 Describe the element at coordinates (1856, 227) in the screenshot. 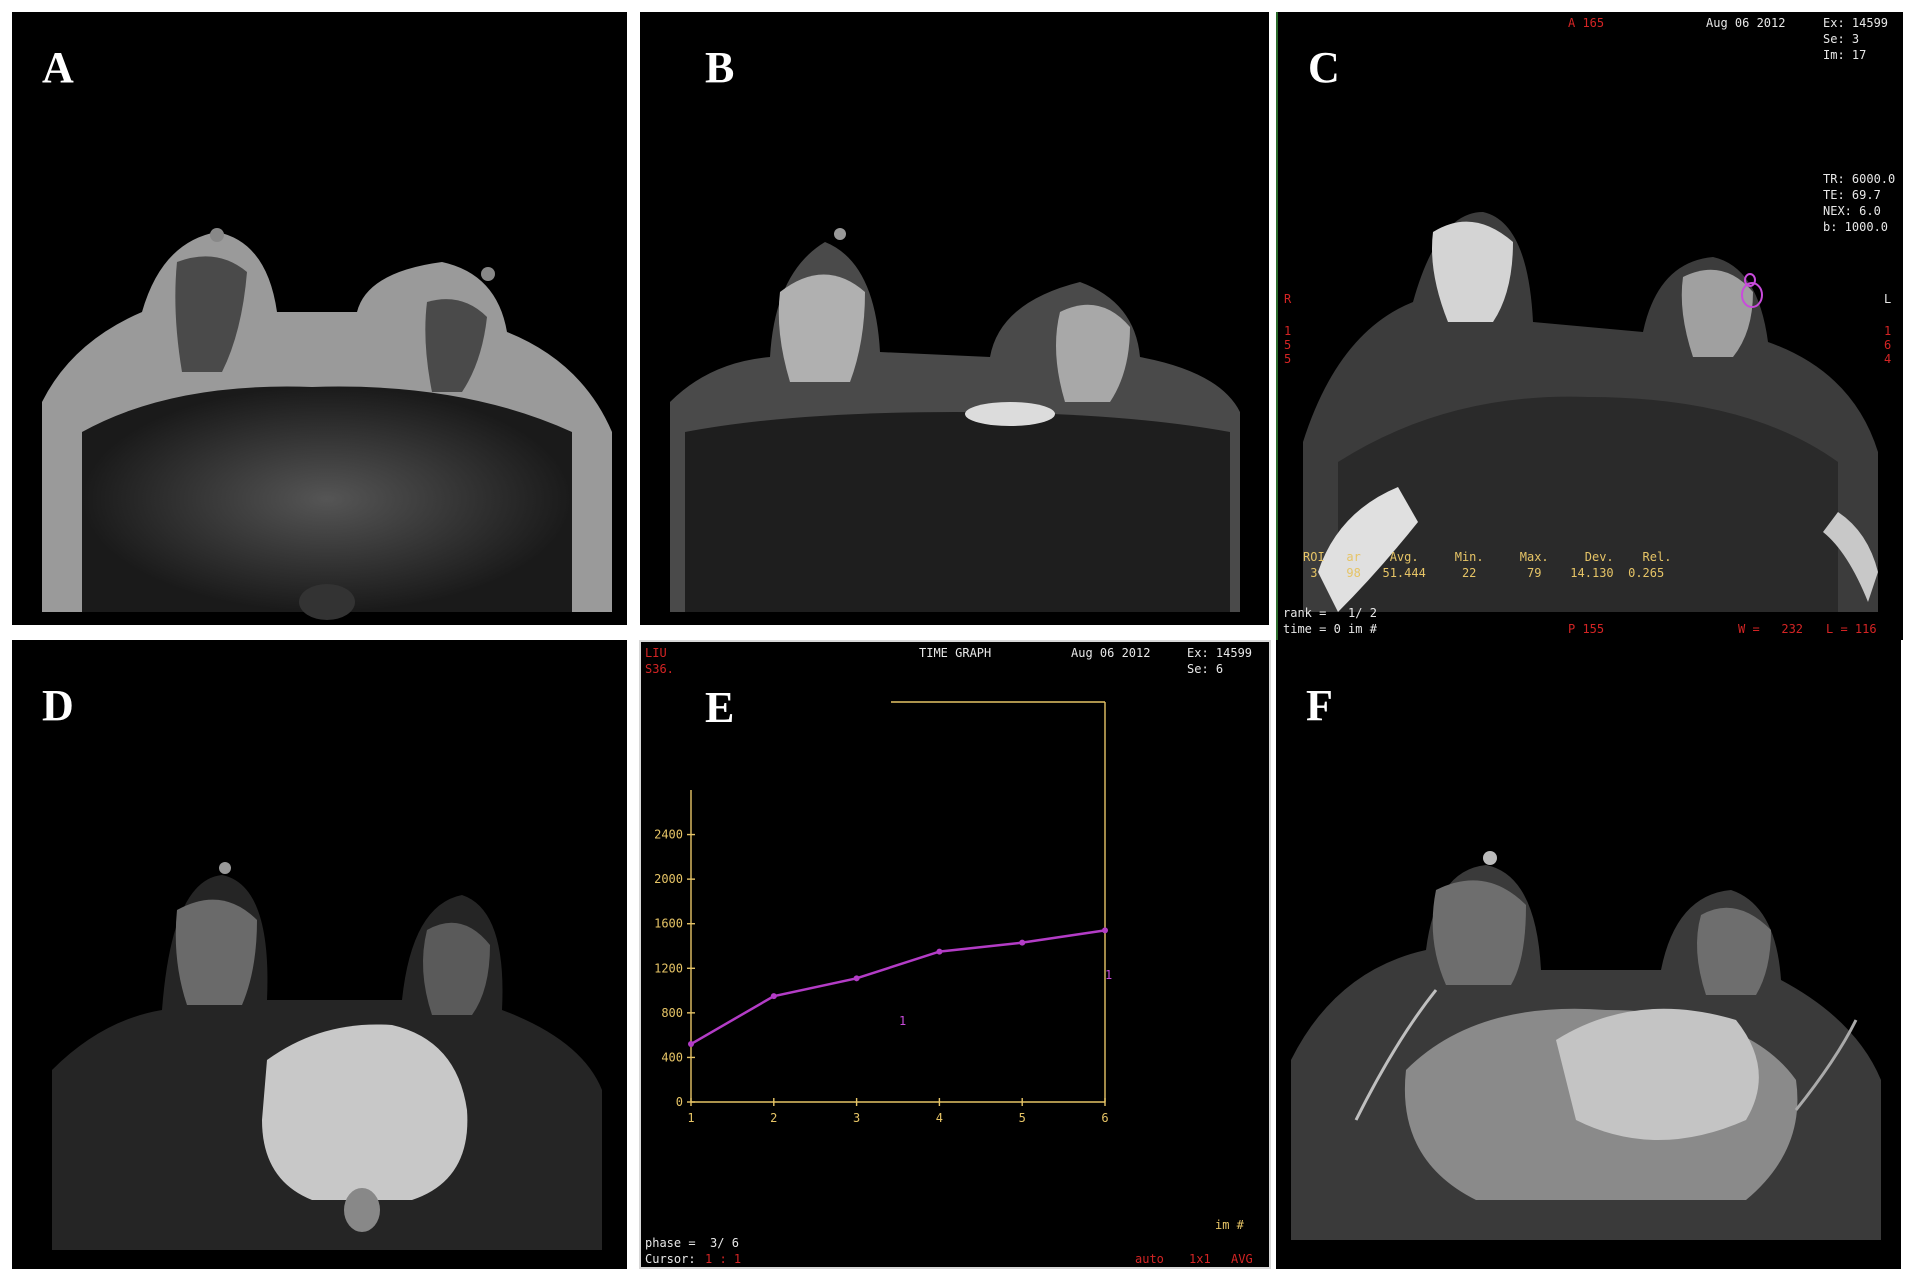

I see `c-bvalue: b: 1000.0` at that location.